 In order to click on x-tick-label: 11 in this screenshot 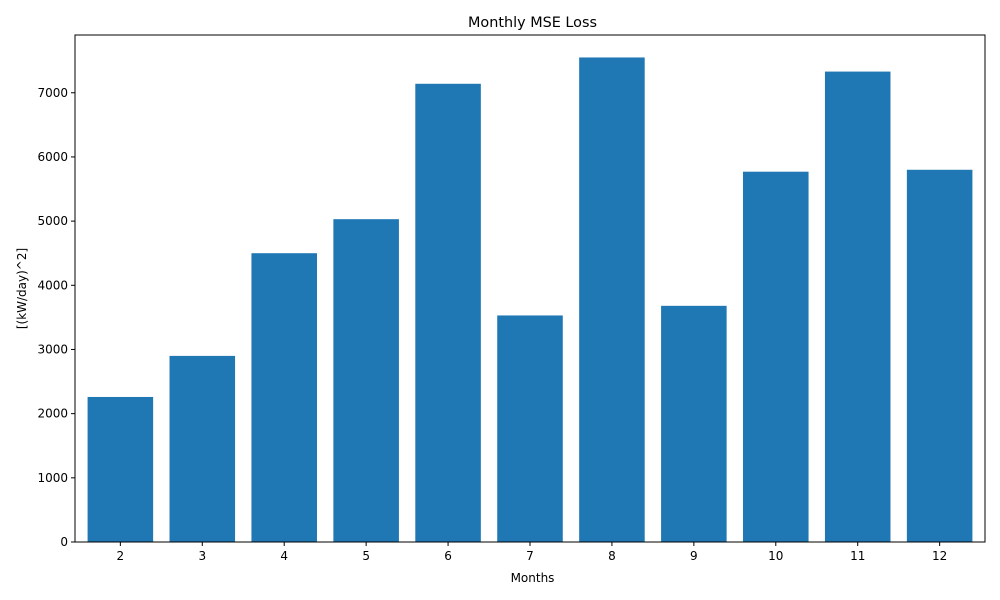, I will do `click(857, 556)`.